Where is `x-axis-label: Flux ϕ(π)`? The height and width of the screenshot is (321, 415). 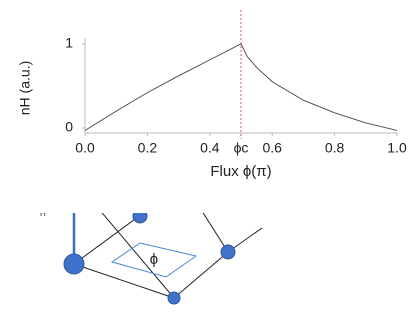
x-axis-label: Flux ϕ(π) is located at coordinates (240, 171).